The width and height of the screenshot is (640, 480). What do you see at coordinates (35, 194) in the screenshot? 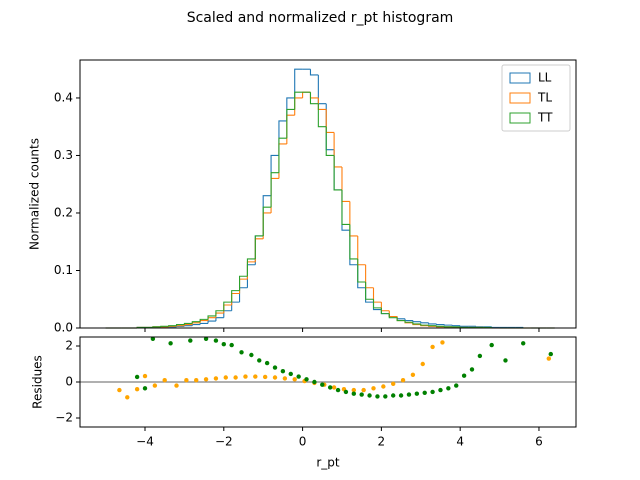
I see `y-axis-label: Normalized counts` at bounding box center [35, 194].